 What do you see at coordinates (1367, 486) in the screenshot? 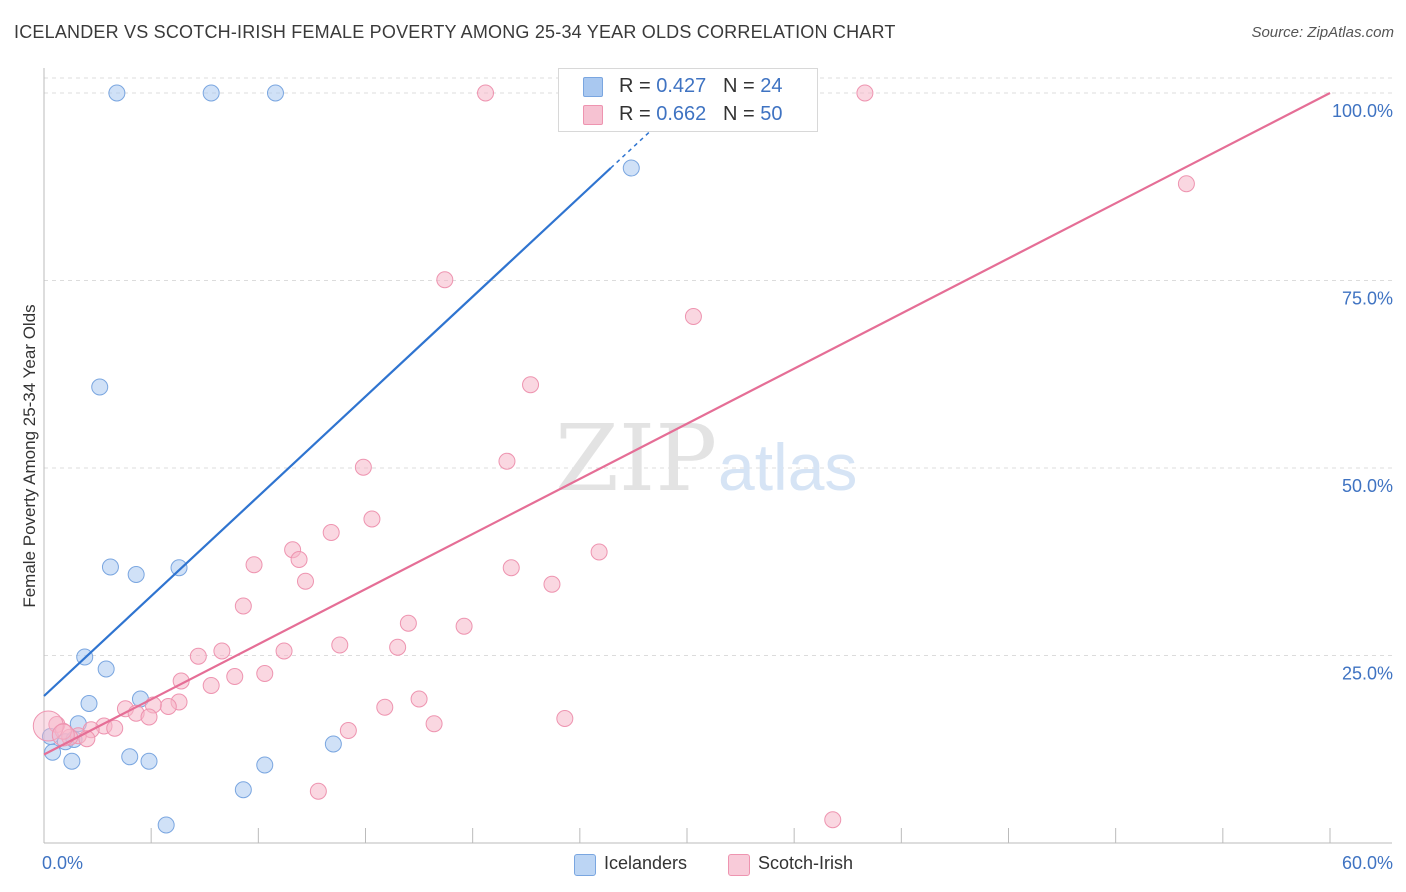
I see `y-tick-label: 50.0%` at bounding box center [1367, 486].